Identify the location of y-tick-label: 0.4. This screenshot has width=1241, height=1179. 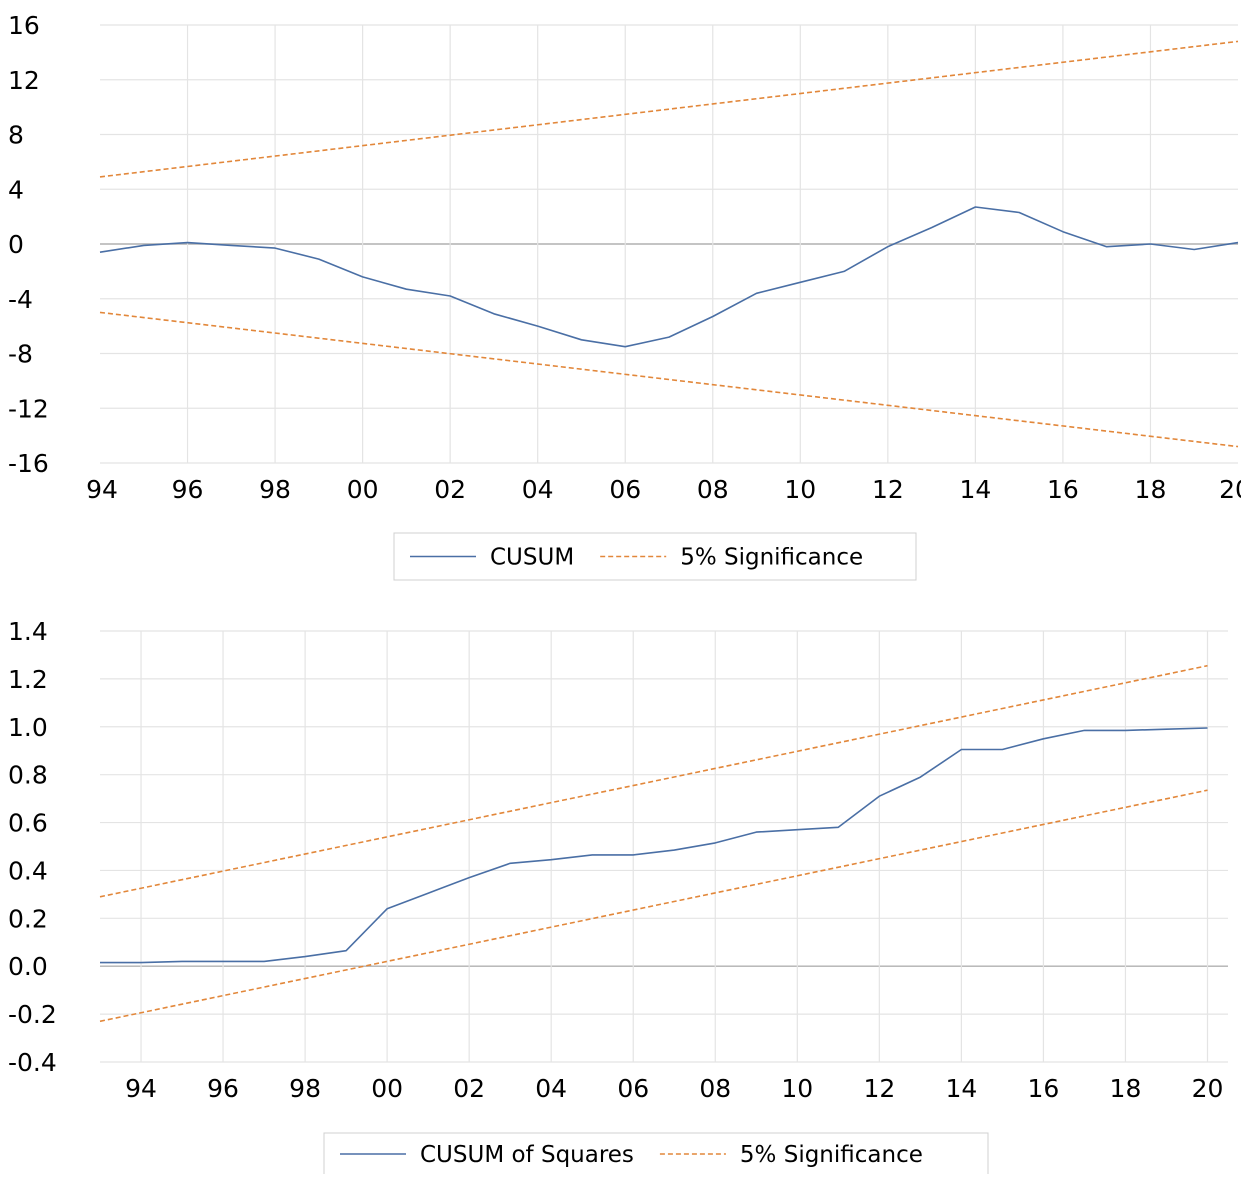
(28, 870).